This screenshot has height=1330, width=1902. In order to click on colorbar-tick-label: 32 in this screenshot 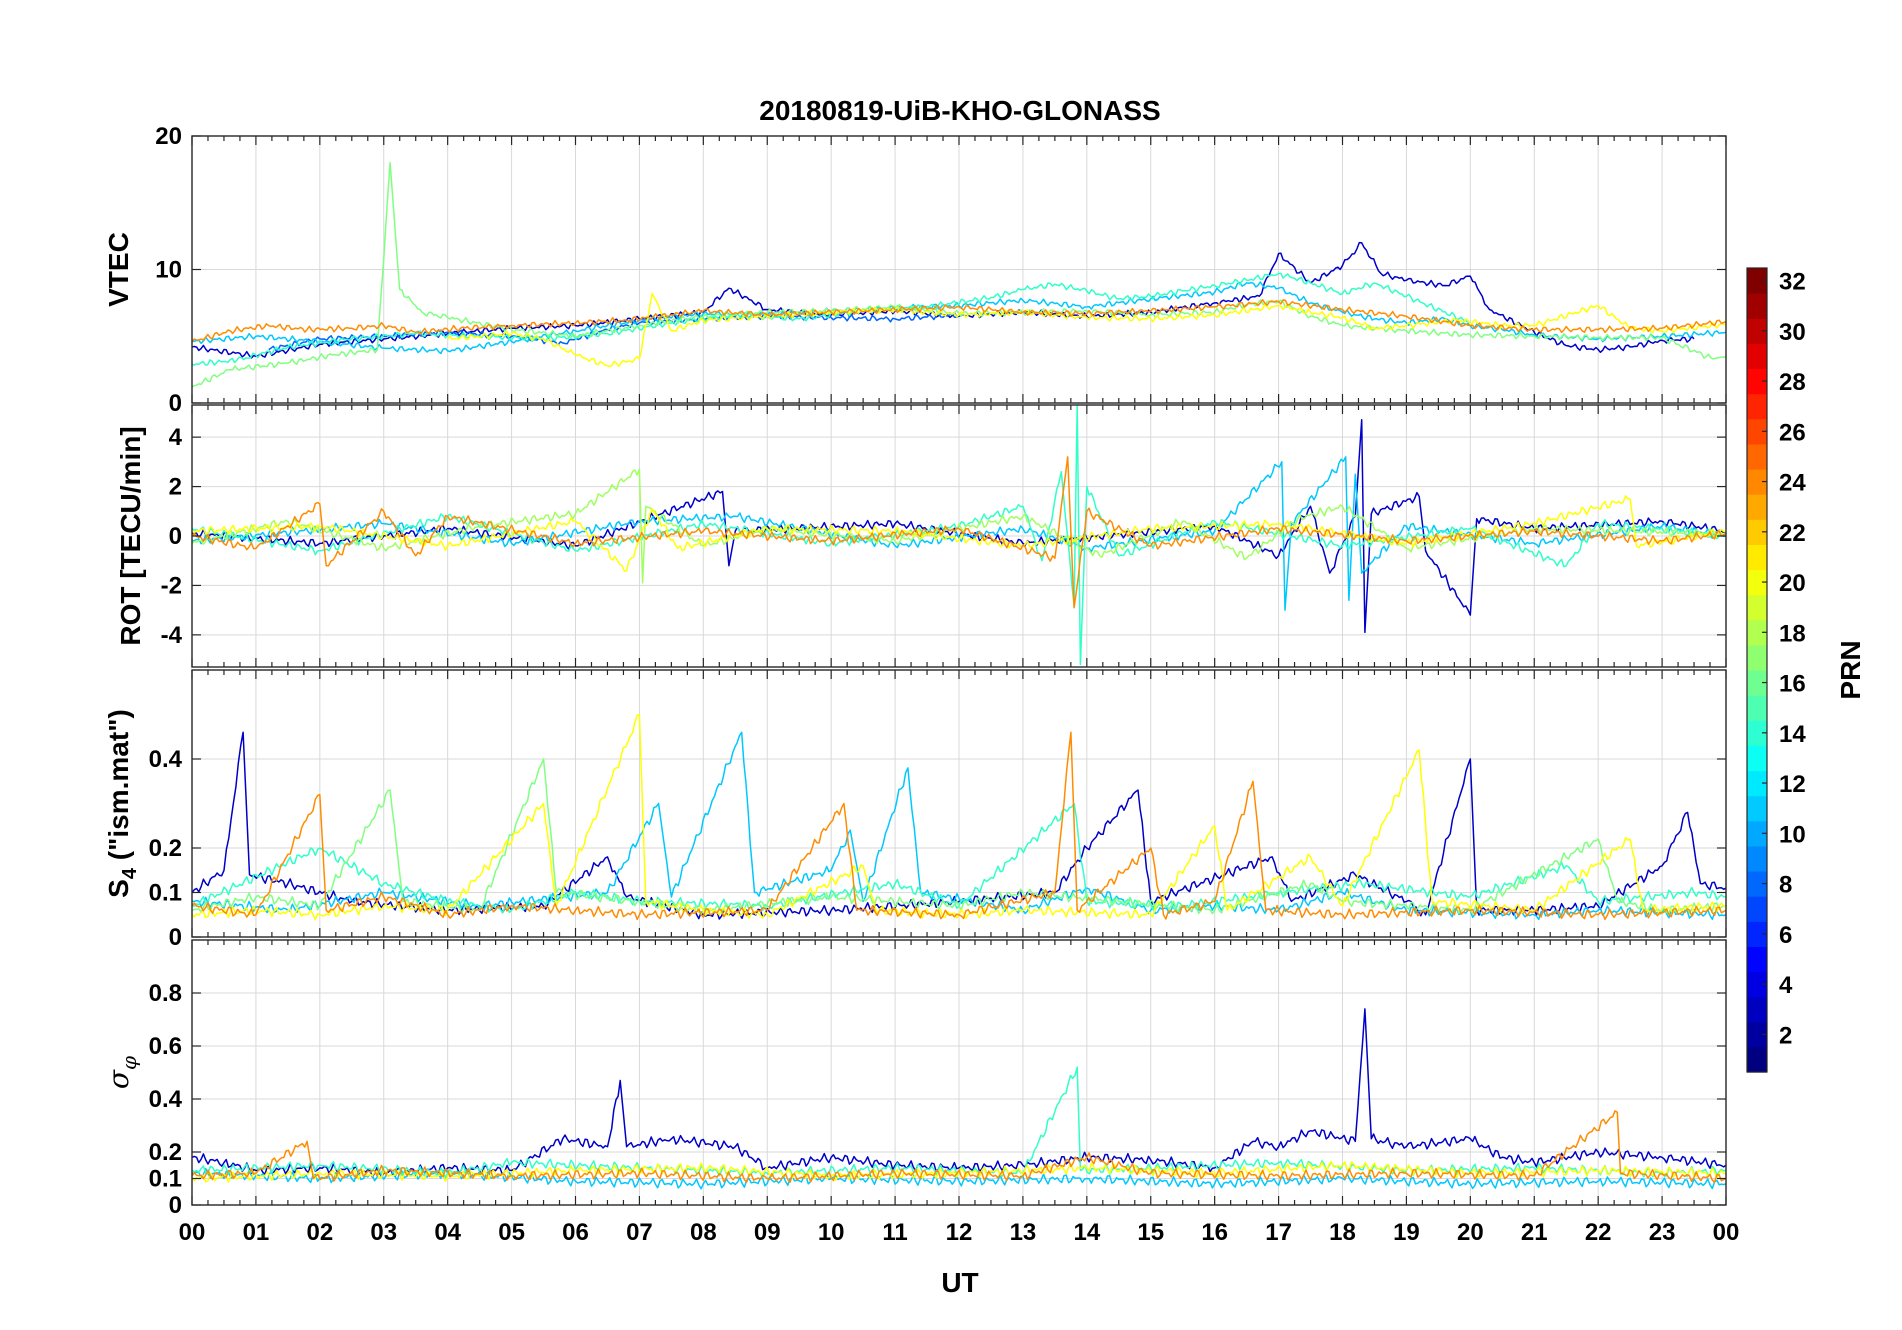, I will do `click(1792, 282)`.